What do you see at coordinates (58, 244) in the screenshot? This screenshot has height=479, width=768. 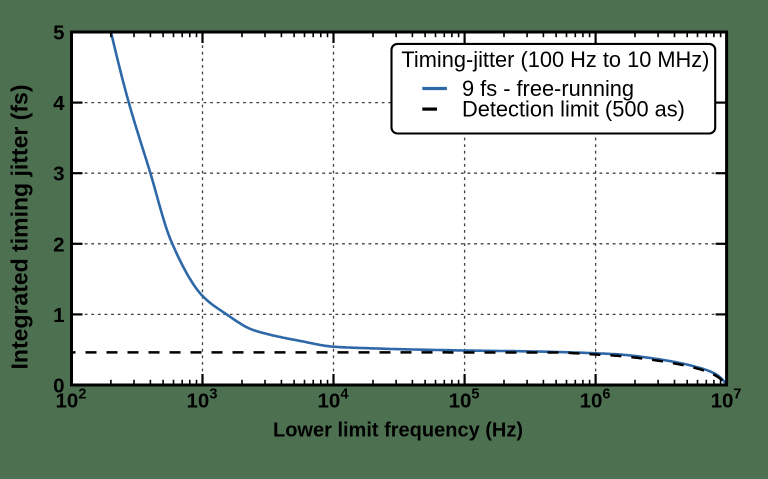 I see `svg-text: 2` at bounding box center [58, 244].